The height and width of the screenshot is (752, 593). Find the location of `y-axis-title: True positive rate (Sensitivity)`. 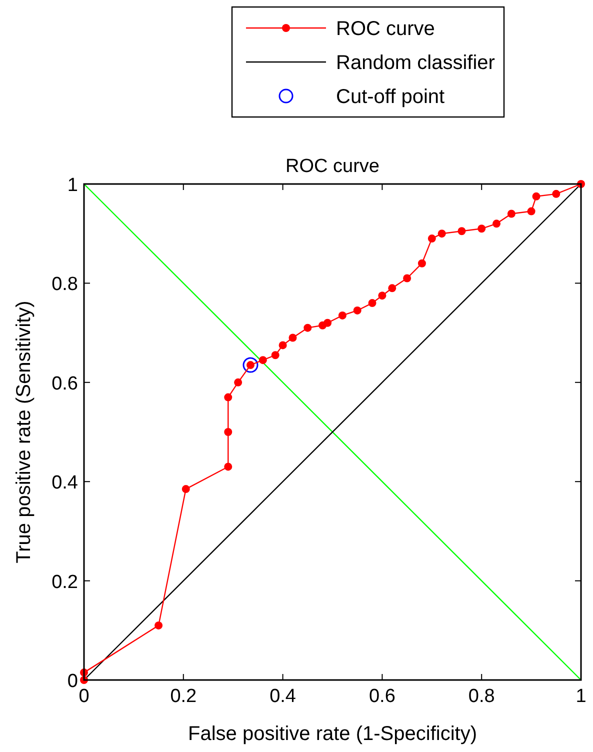

y-axis-title: True positive rate (Sensitivity) is located at coordinates (24, 432).